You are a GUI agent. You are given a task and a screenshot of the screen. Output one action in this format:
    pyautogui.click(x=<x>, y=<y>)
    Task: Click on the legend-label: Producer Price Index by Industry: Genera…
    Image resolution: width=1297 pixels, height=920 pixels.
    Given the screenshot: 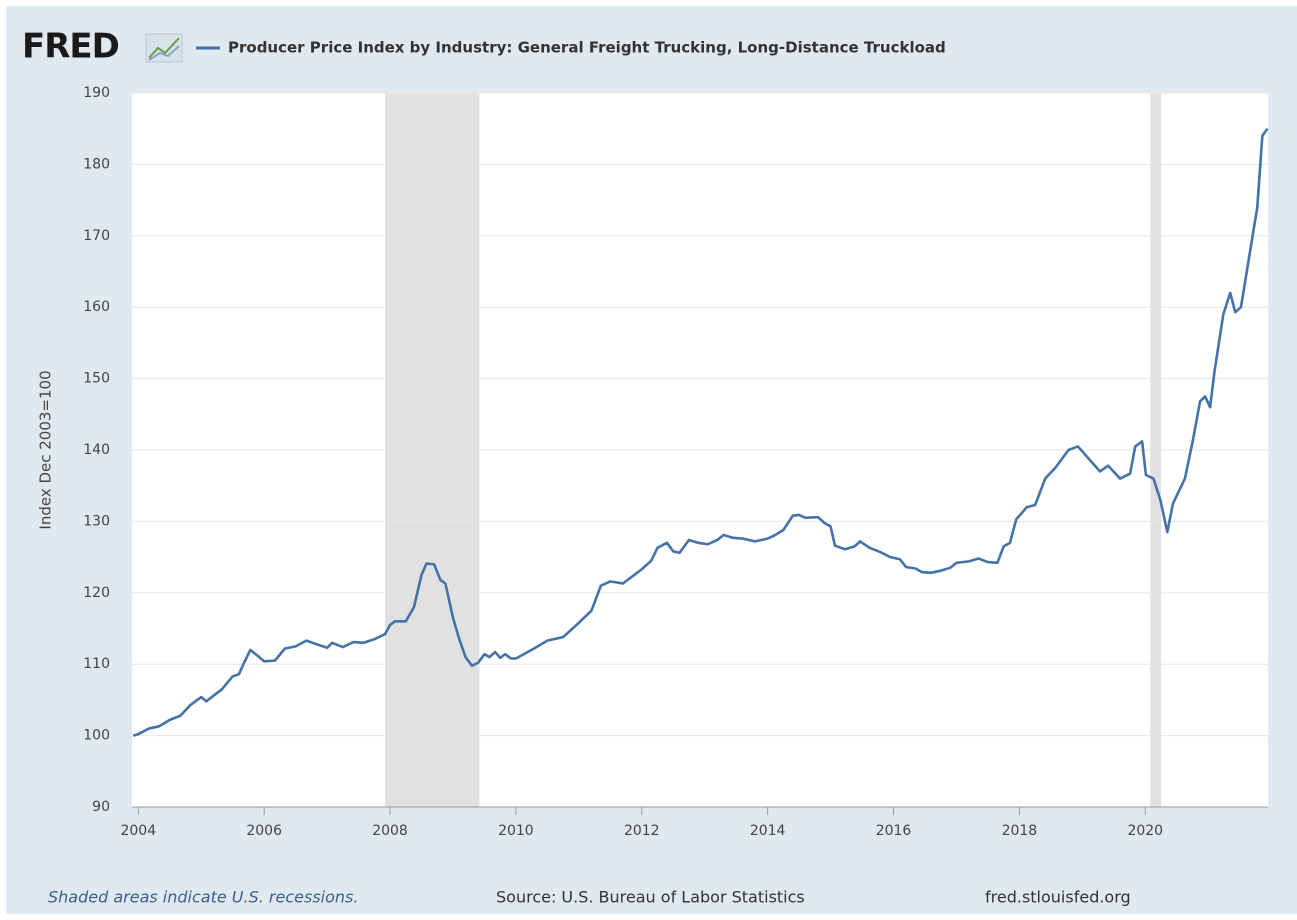 What is the action you would take?
    pyautogui.click(x=587, y=48)
    